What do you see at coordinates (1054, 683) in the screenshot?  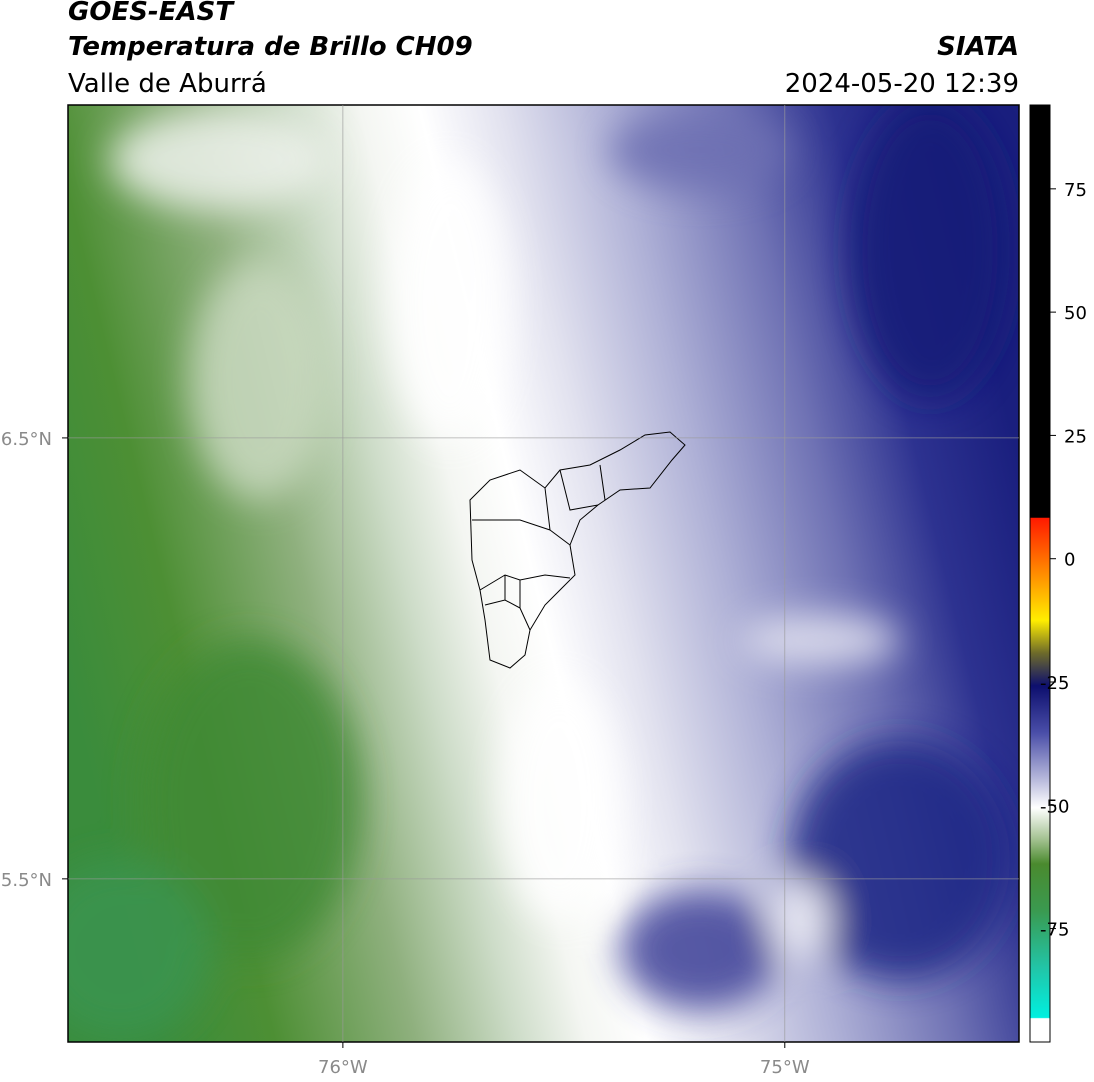 I see `colorbar-tick-label: -25` at bounding box center [1054, 683].